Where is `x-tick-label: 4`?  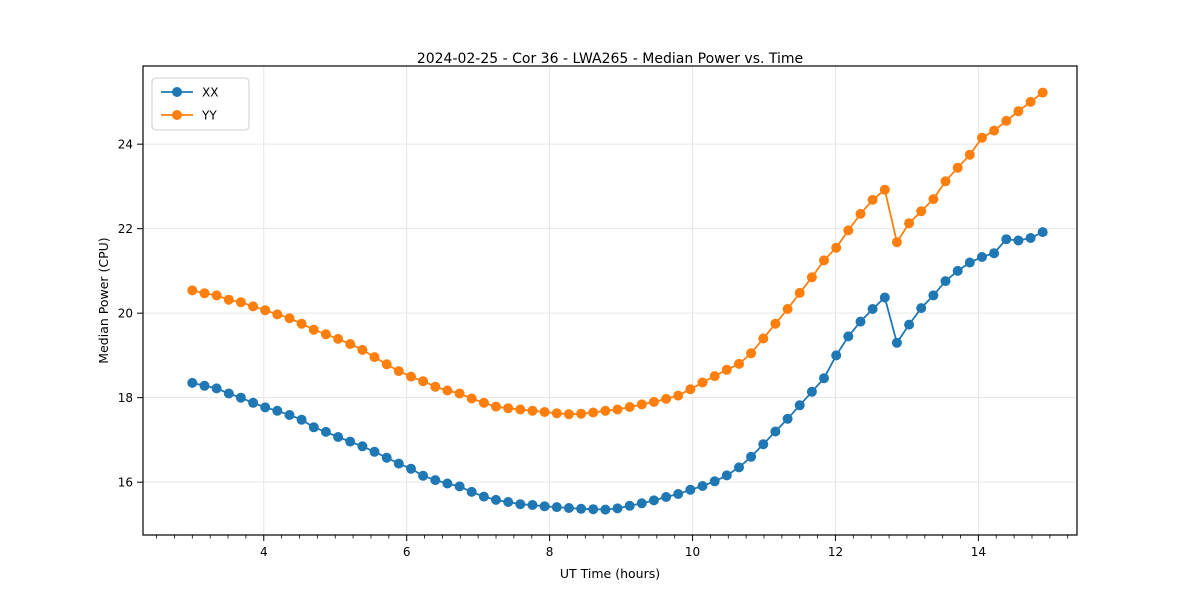 x-tick-label: 4 is located at coordinates (264, 552).